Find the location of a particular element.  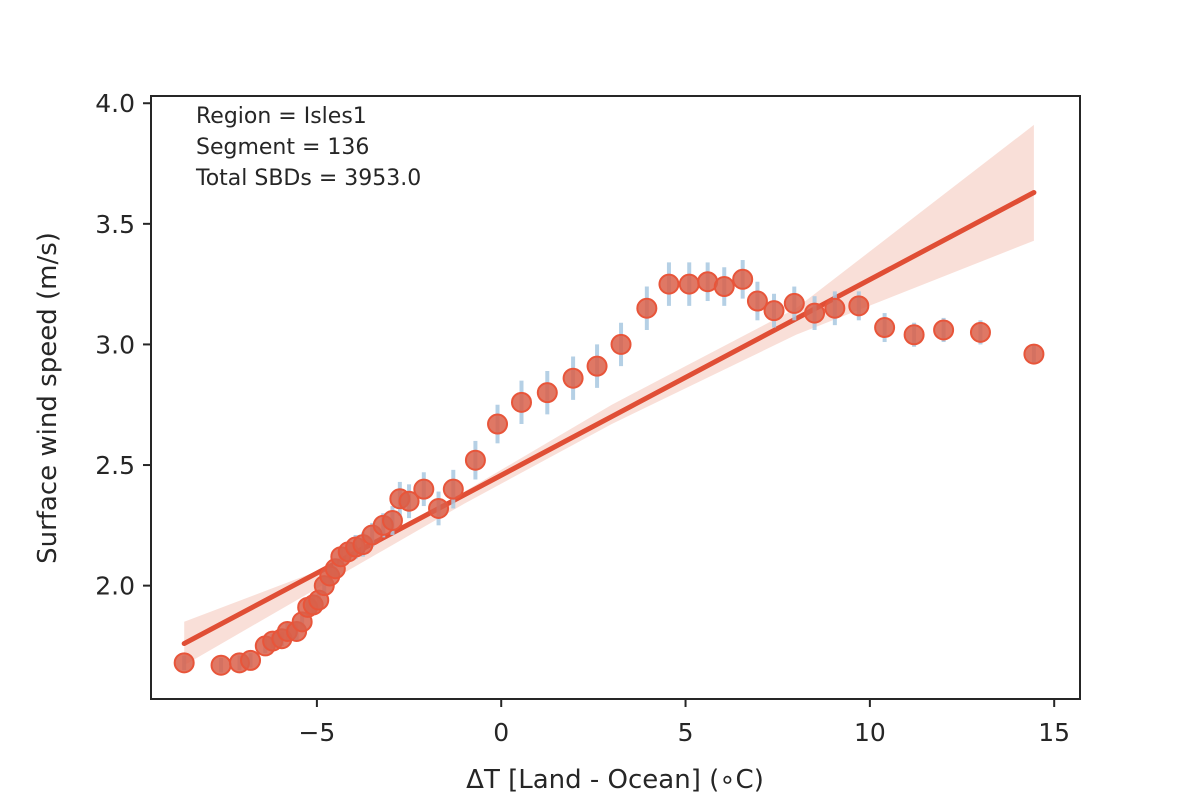

y-axis-label: Surface wind speed (m/s) is located at coordinates (48, 398).